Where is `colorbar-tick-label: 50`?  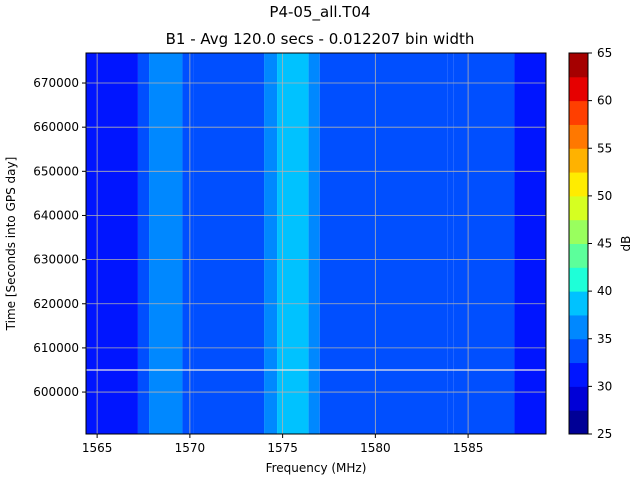
colorbar-tick-label: 50 is located at coordinates (604, 196).